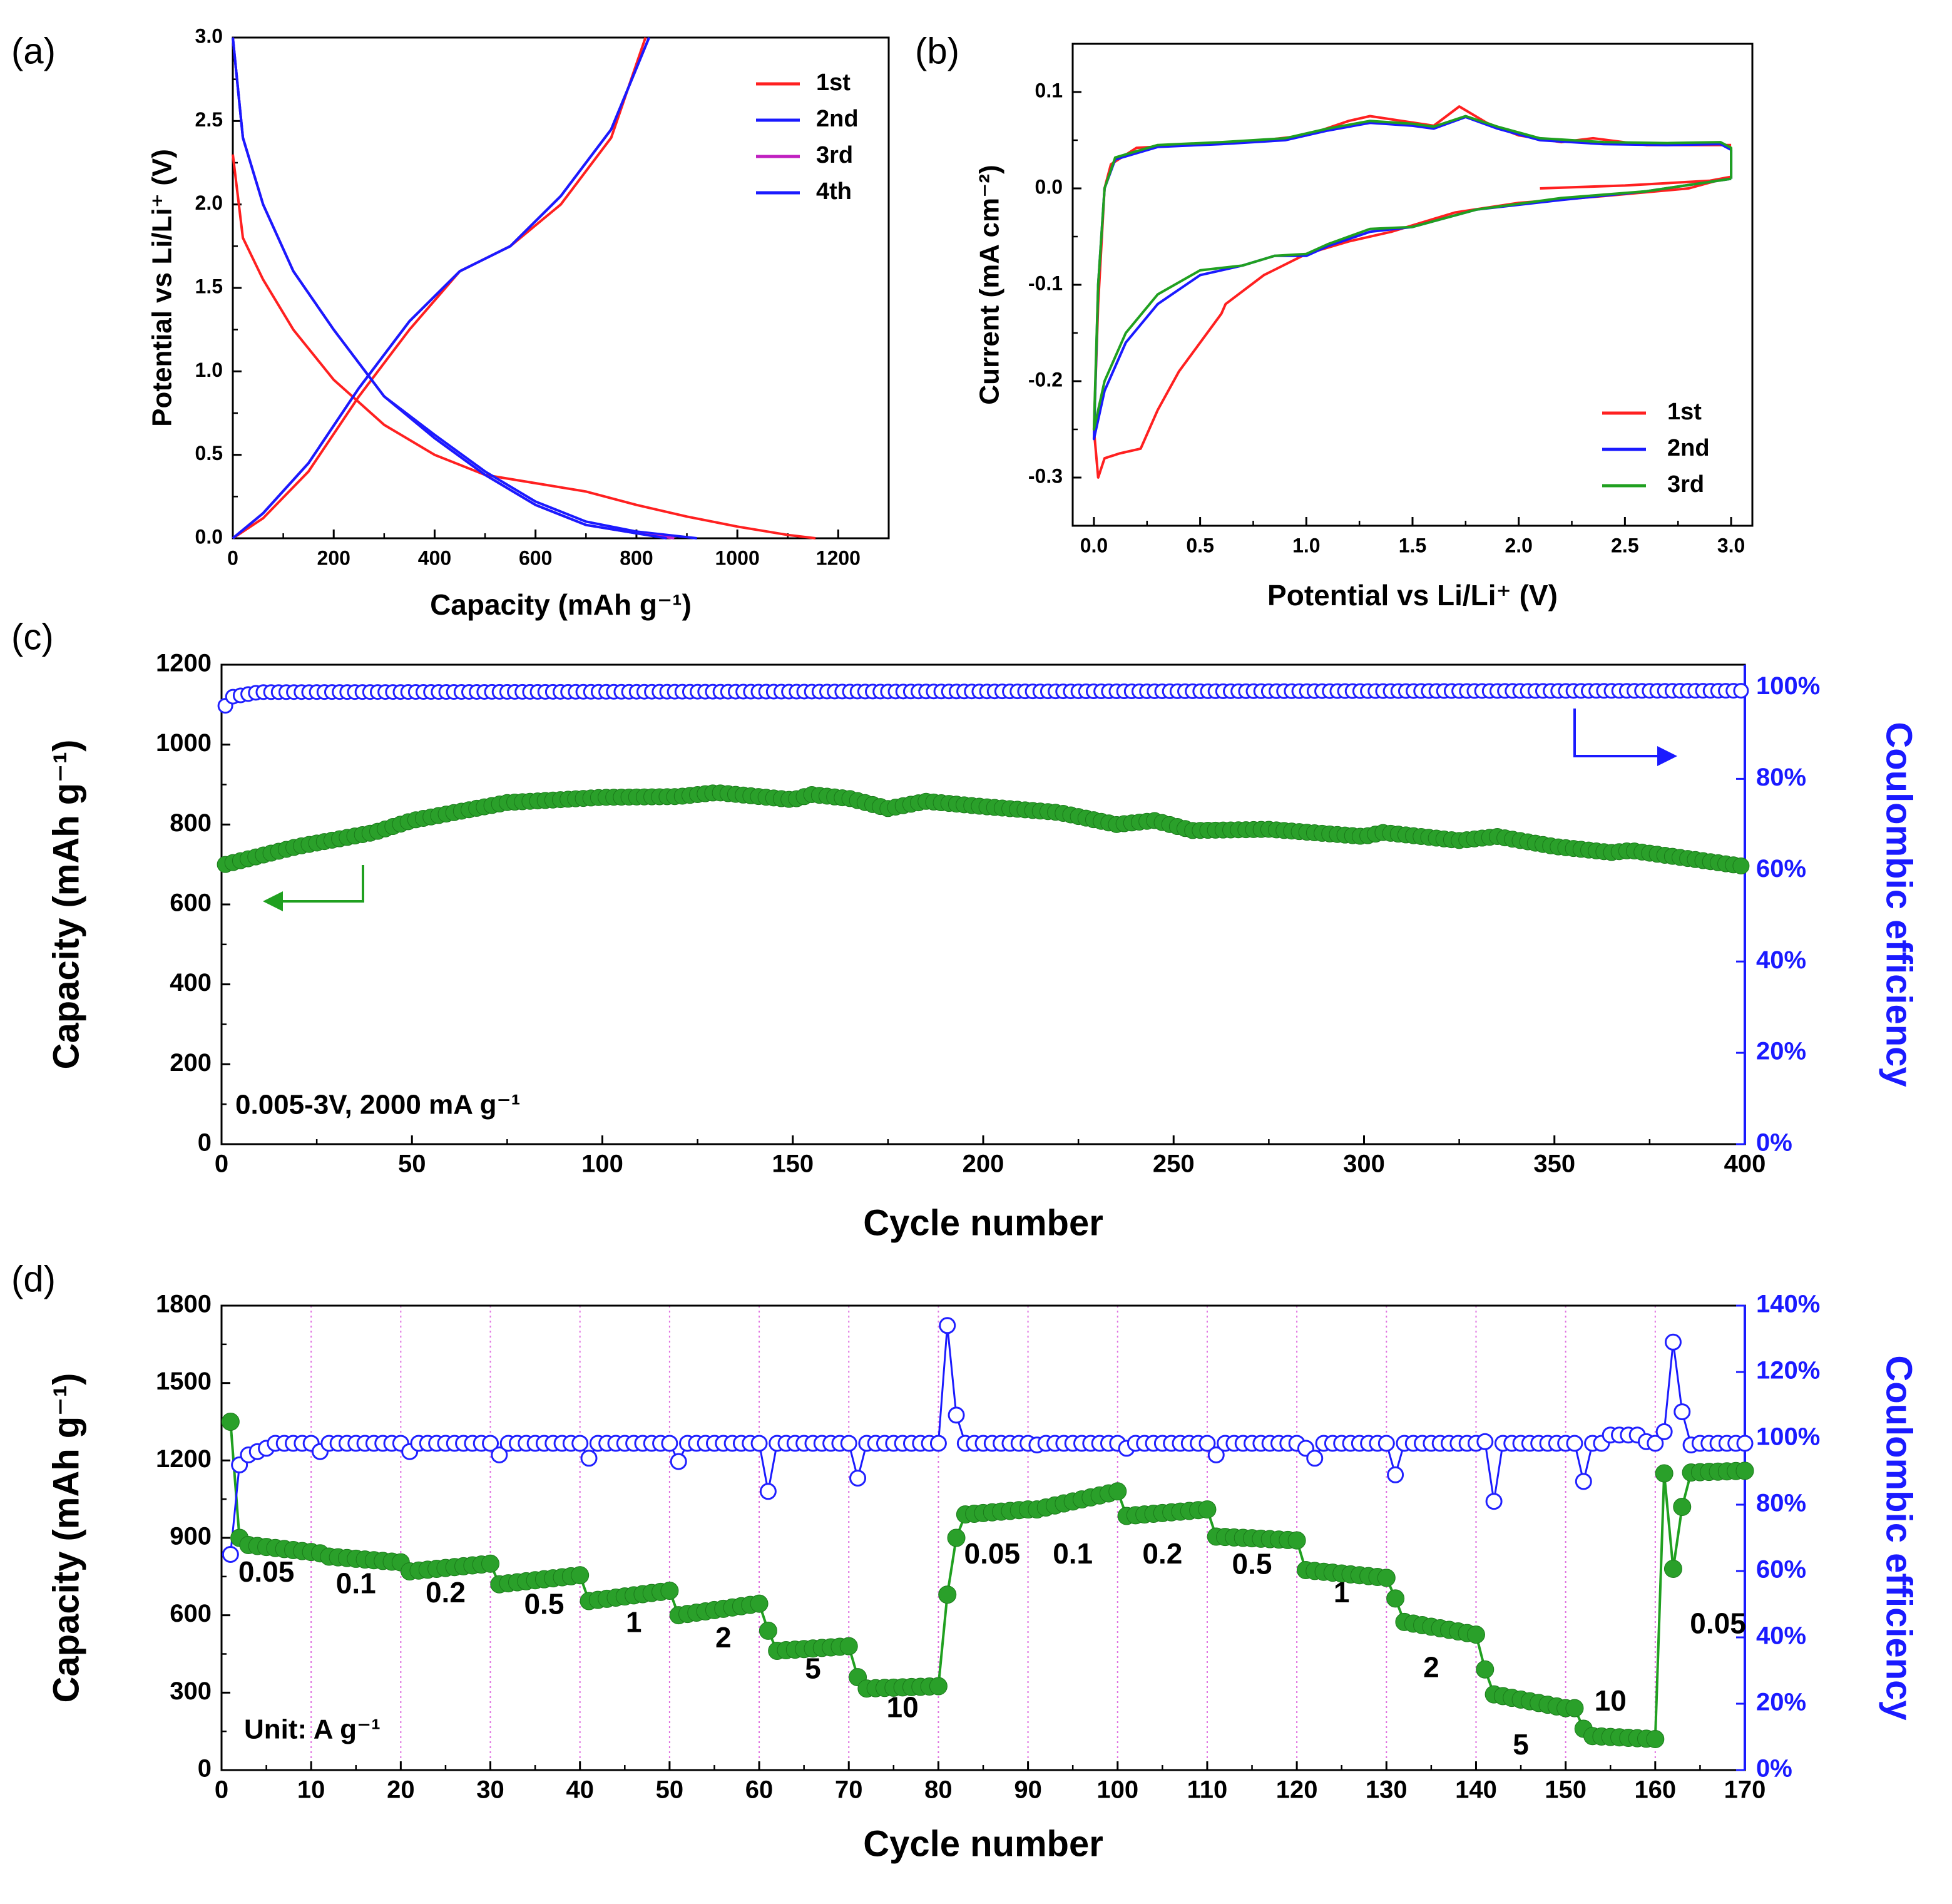  I want to click on y2-tick-label: 20%, so click(1781, 1702).